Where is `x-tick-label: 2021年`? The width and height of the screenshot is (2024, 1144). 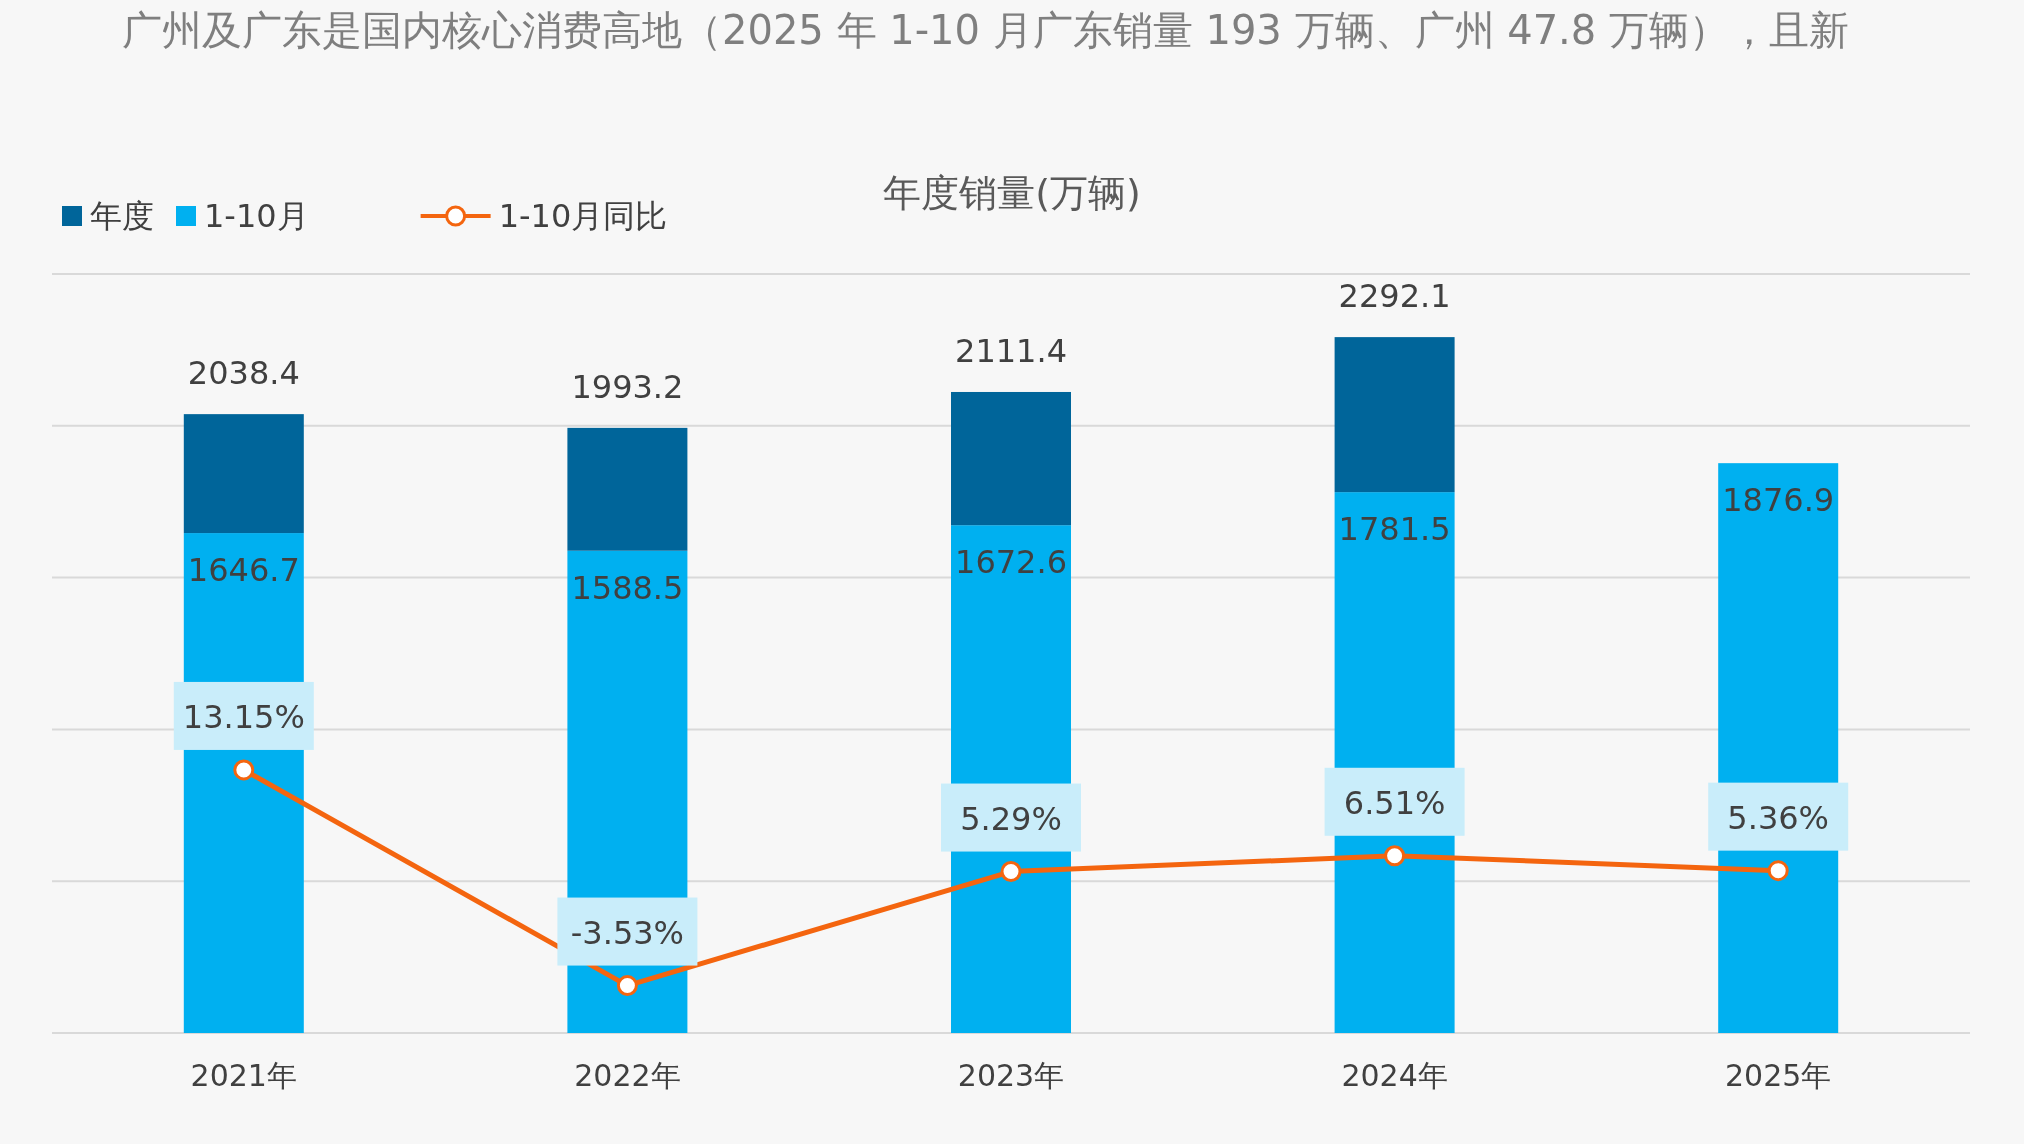
x-tick-label: 2021年 is located at coordinates (243, 1075).